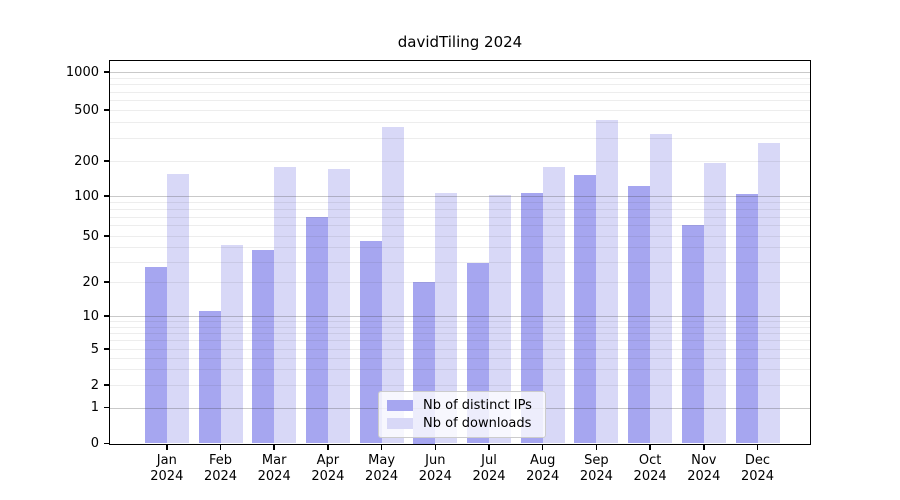 The height and width of the screenshot is (500, 900). I want to click on y-axis-tick-label: 1000, so click(82, 72).